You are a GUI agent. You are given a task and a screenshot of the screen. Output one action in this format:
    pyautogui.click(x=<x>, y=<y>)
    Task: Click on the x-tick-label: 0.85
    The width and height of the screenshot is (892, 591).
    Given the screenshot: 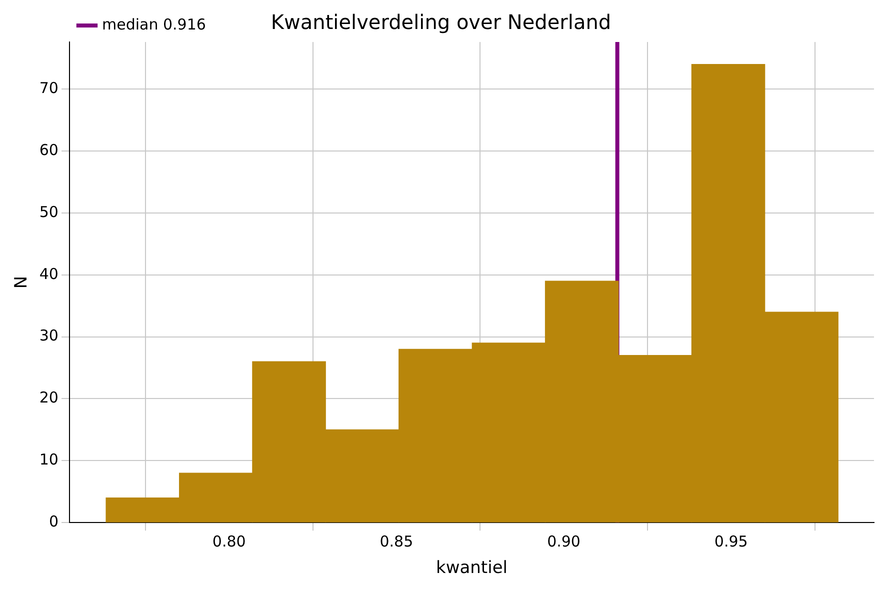 What is the action you would take?
    pyautogui.click(x=397, y=541)
    